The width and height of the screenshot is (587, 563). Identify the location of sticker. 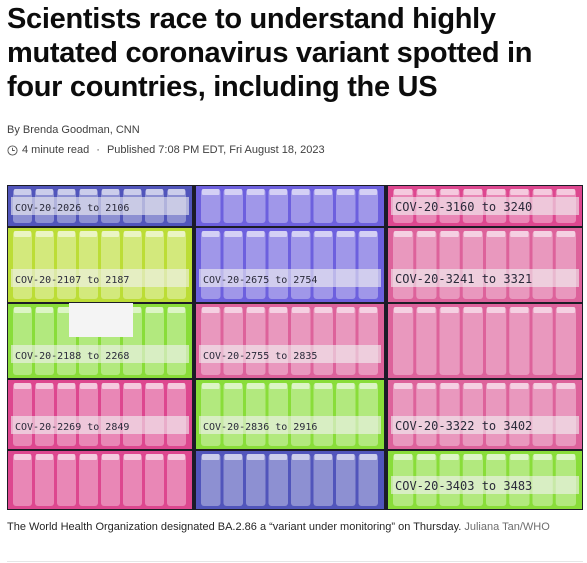
(101, 320).